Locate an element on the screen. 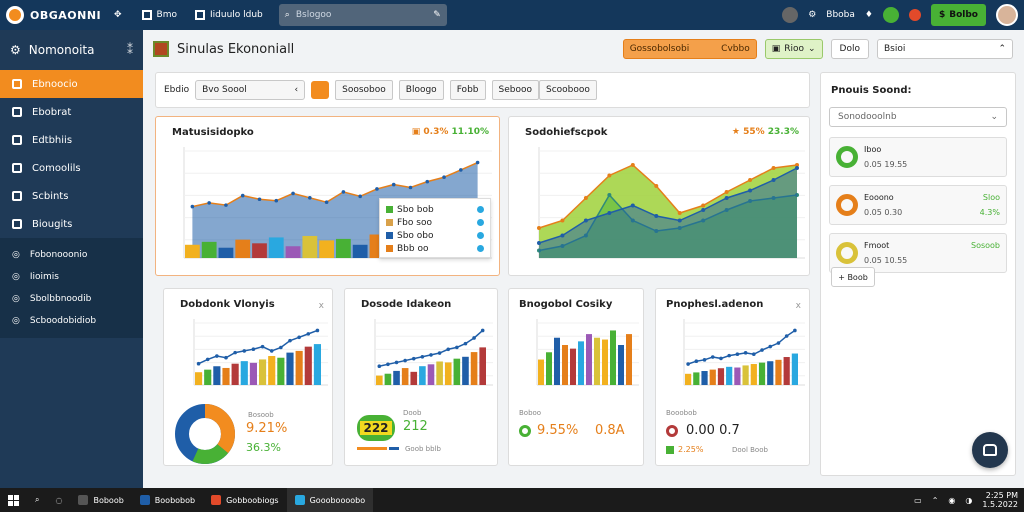 This screenshot has width=1024, height=512. avatar is located at coordinates (1007, 15).